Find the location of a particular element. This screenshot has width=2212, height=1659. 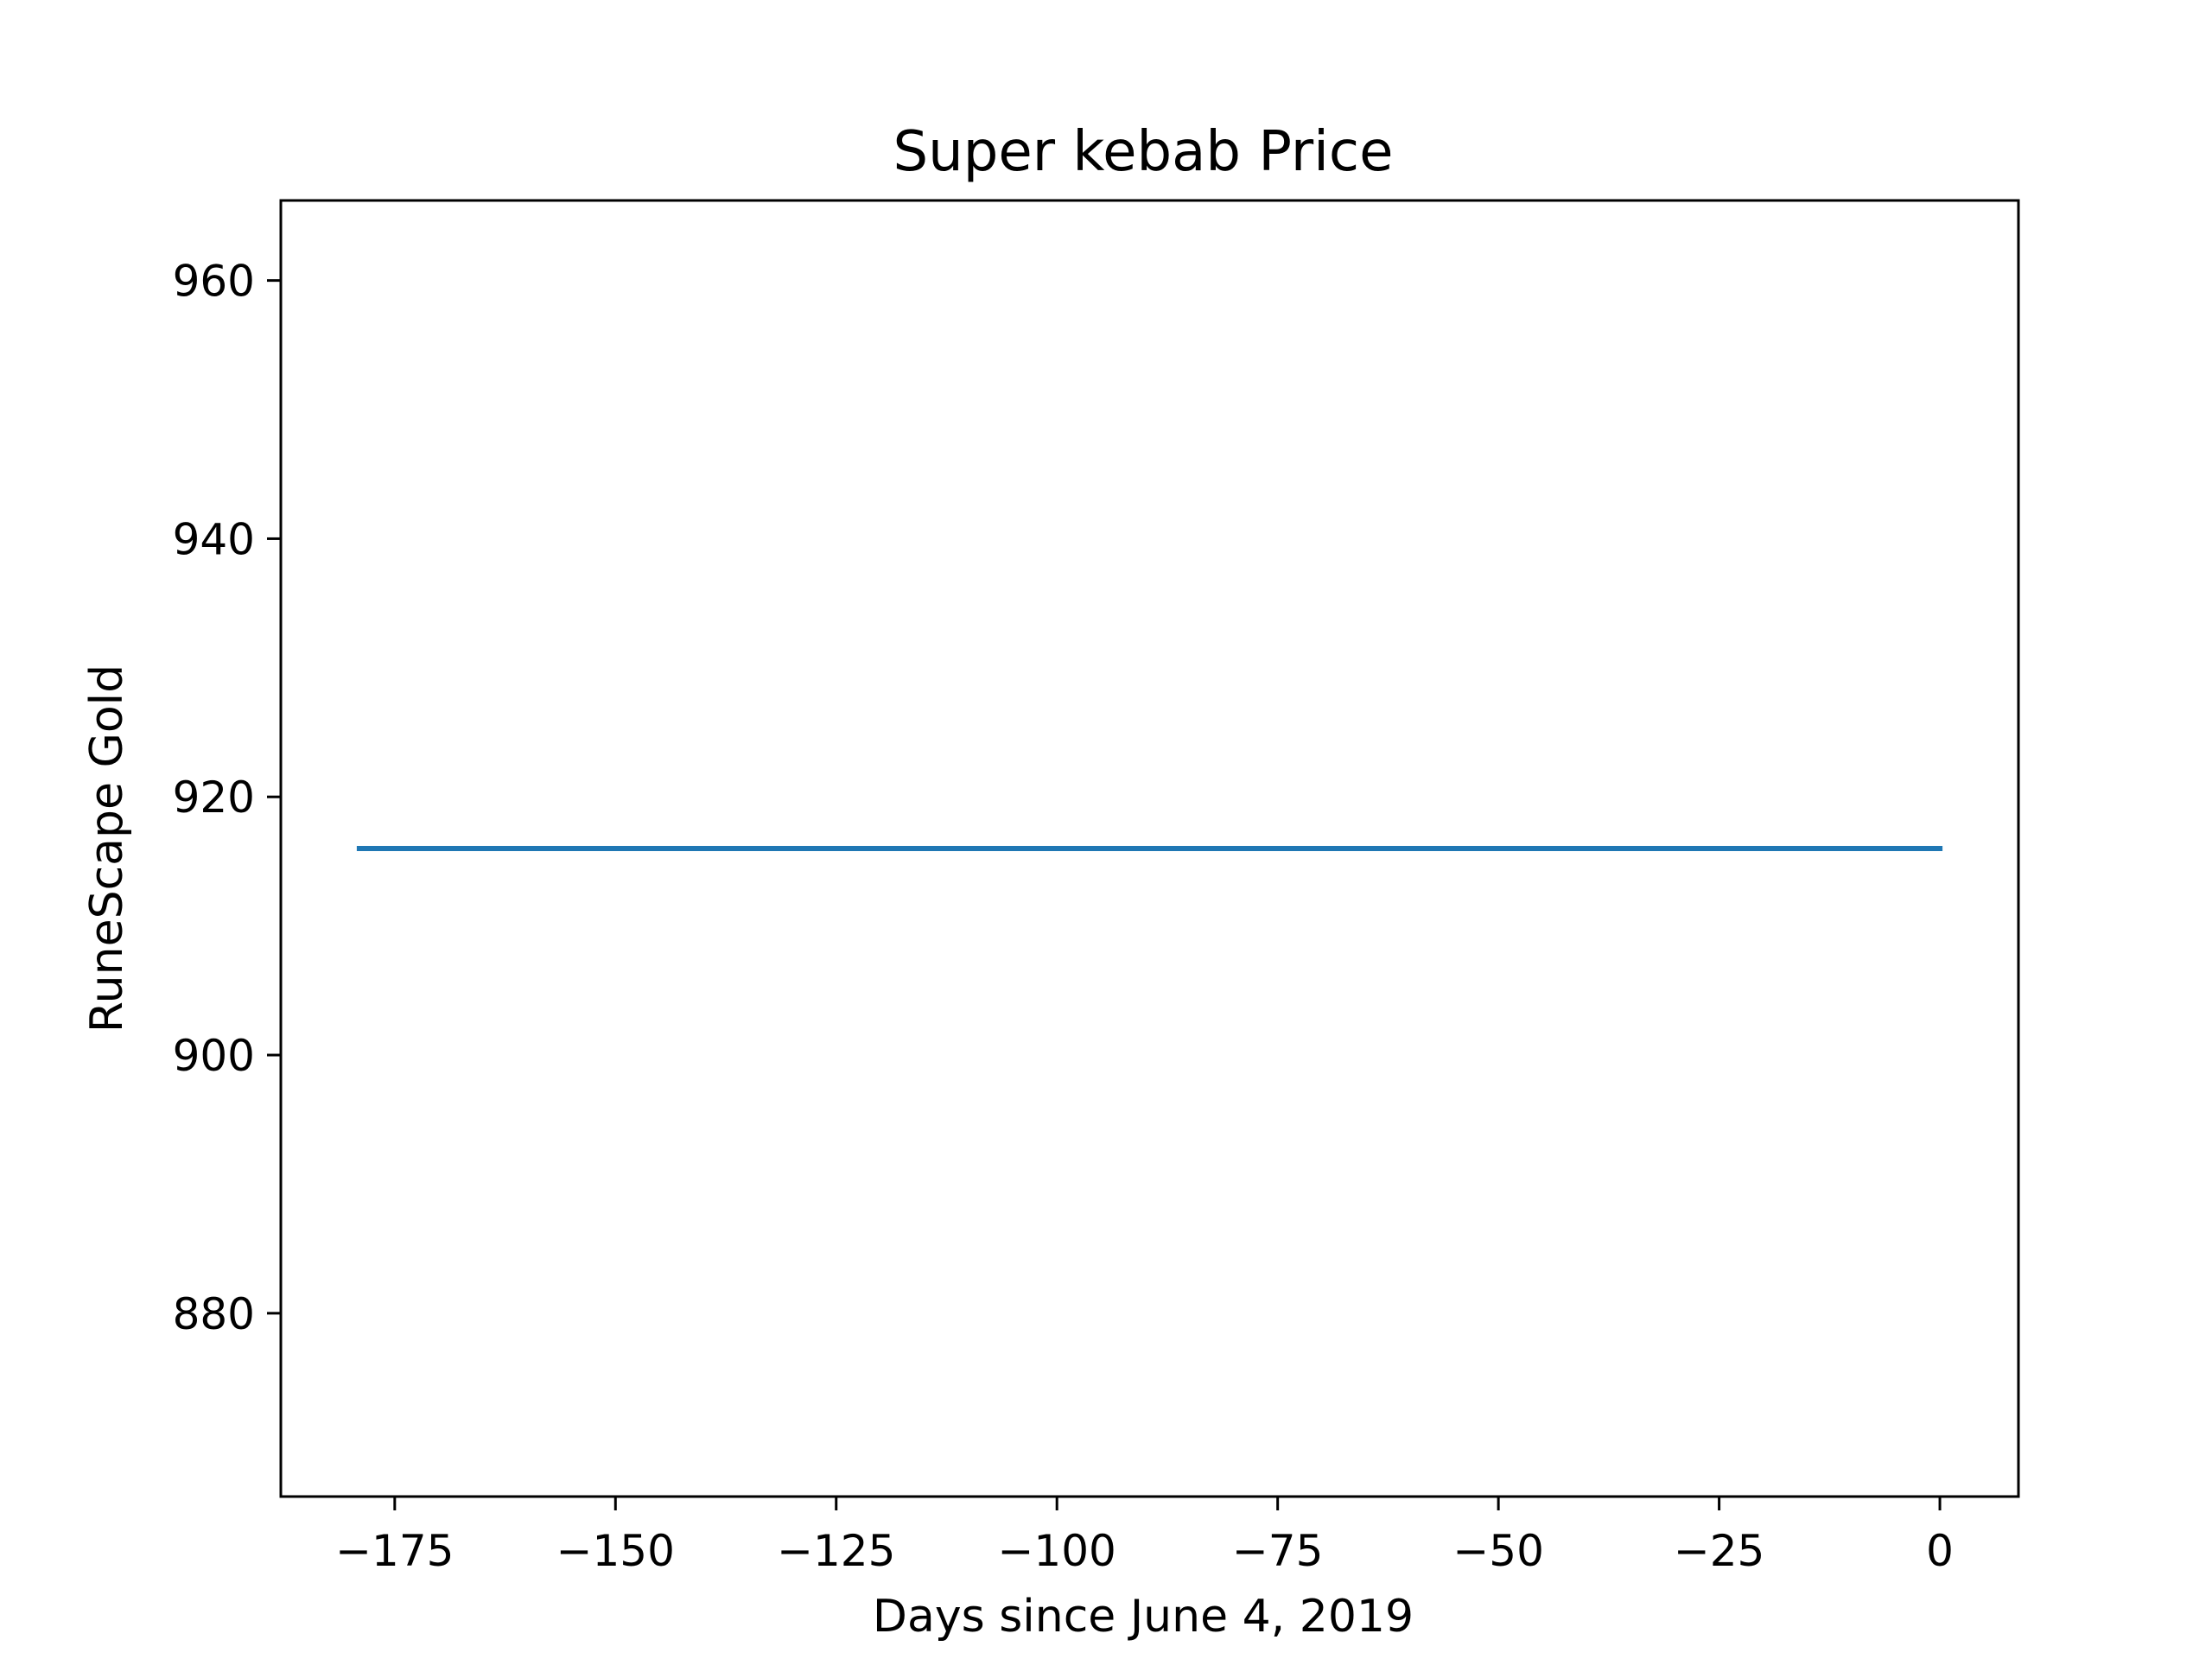

y-axis-label: RuneScape Gold is located at coordinates (107, 848).